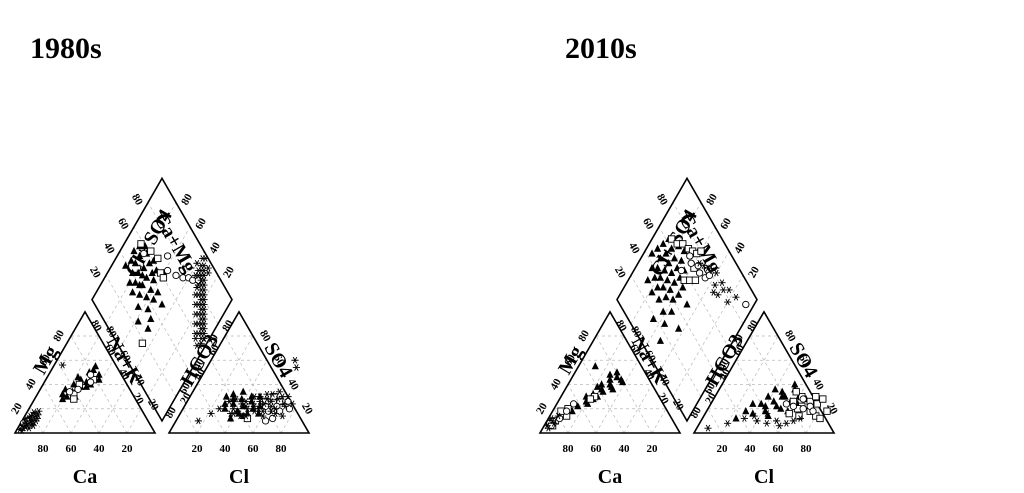 The height and width of the screenshot is (493, 1024). Describe the element at coordinates (45, 360) in the screenshot. I see `axis-label-cation-left: Mg` at that location.